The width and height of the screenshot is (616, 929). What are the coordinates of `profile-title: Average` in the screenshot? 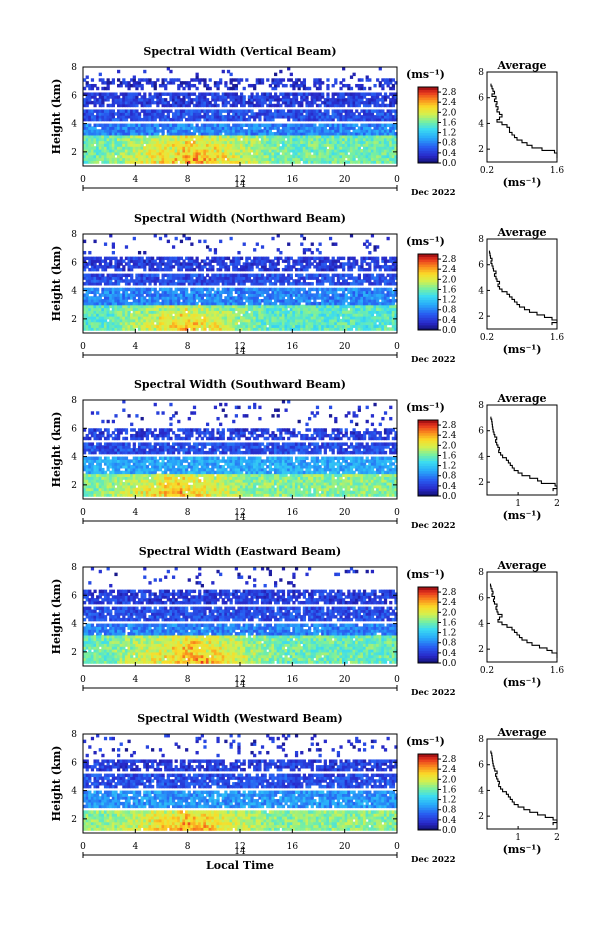 It's located at (521, 65).